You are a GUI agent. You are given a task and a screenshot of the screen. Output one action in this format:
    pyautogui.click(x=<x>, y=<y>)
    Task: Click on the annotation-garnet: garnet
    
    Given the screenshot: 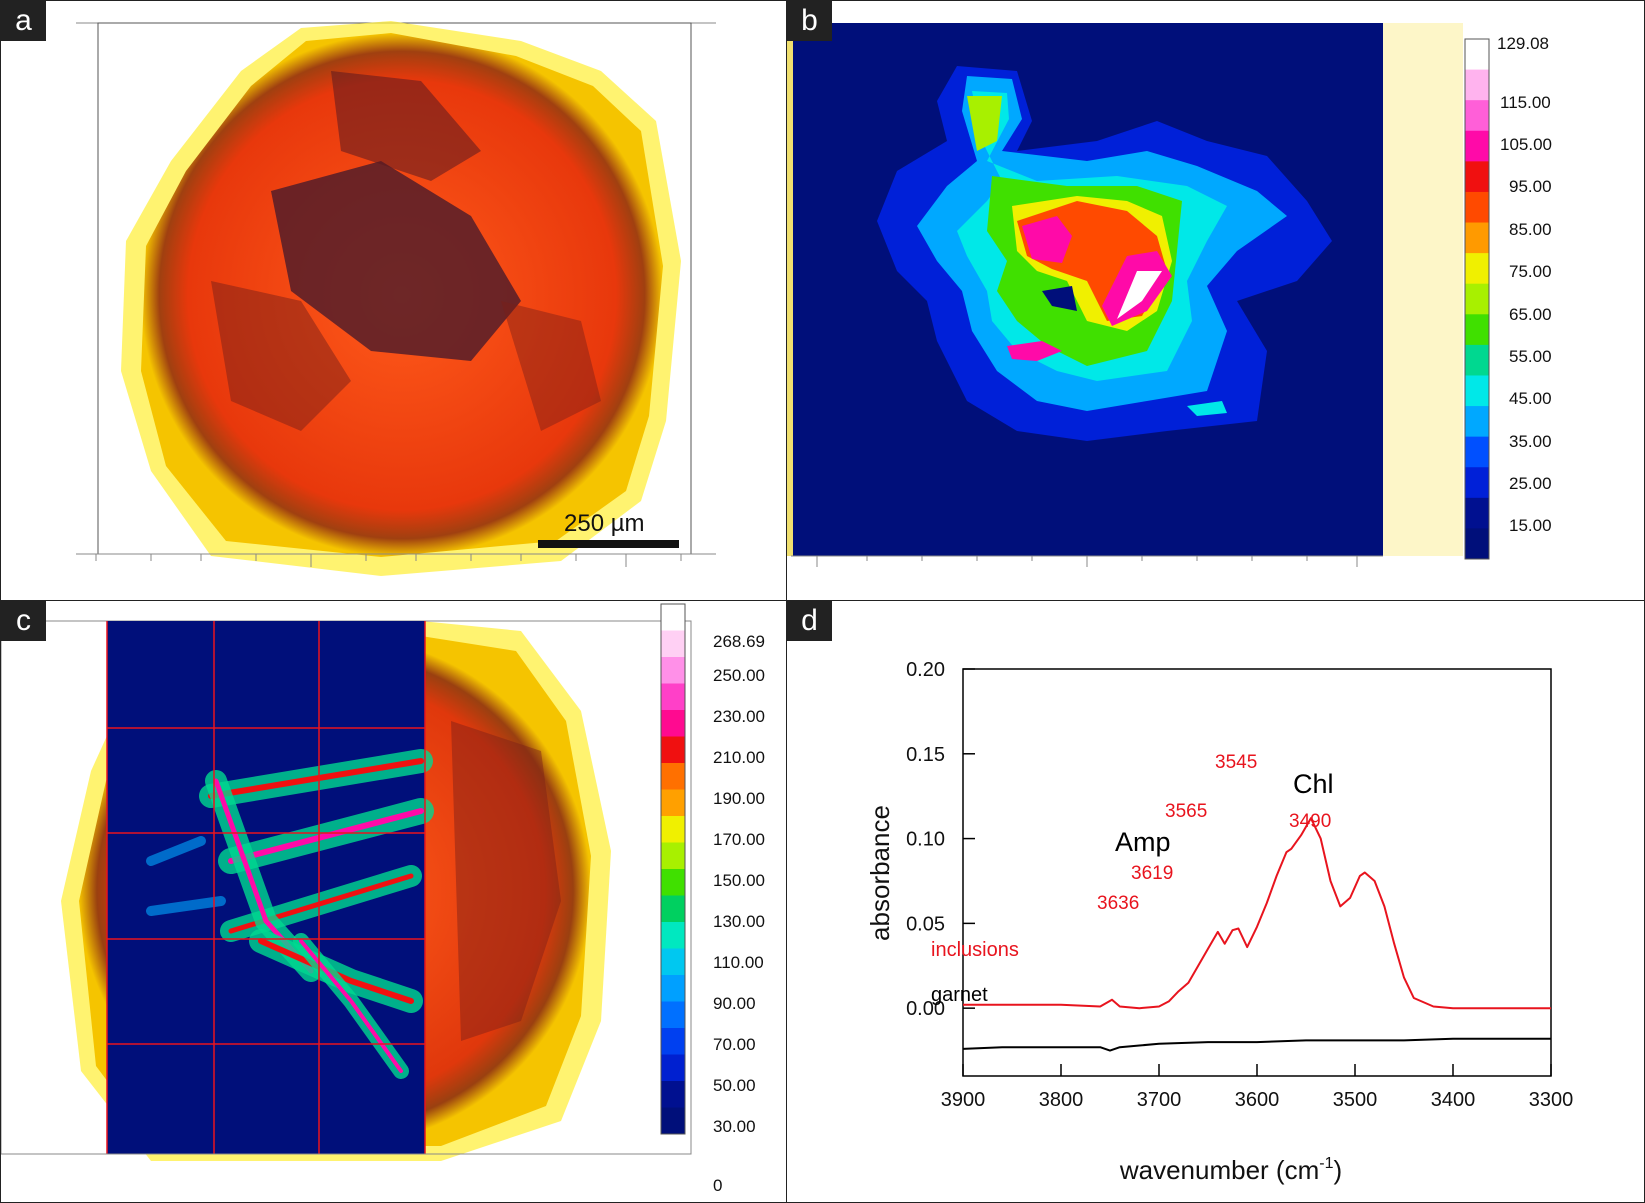 What is the action you would take?
    pyautogui.click(x=959, y=995)
    